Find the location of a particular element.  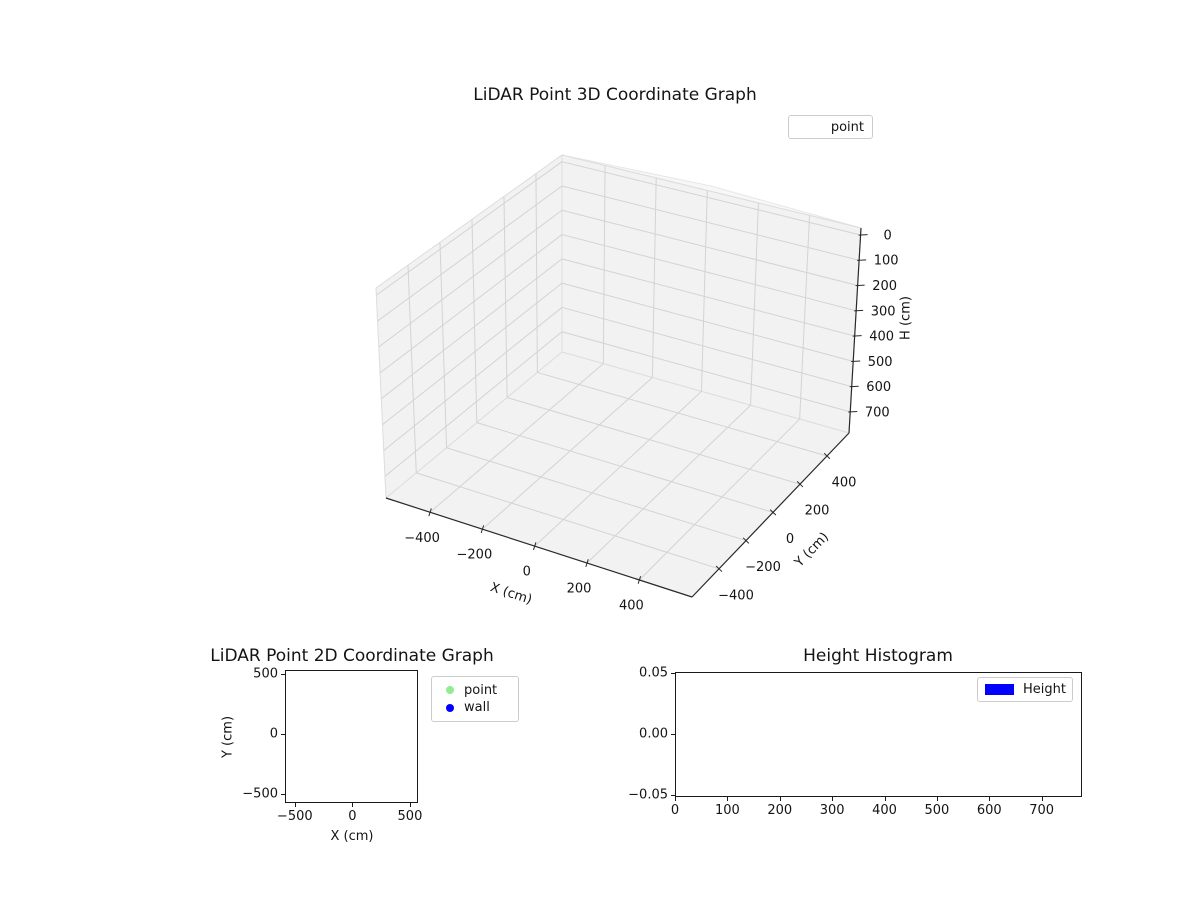

plot3d-zlabel: H (cm) is located at coordinates (906, 318).